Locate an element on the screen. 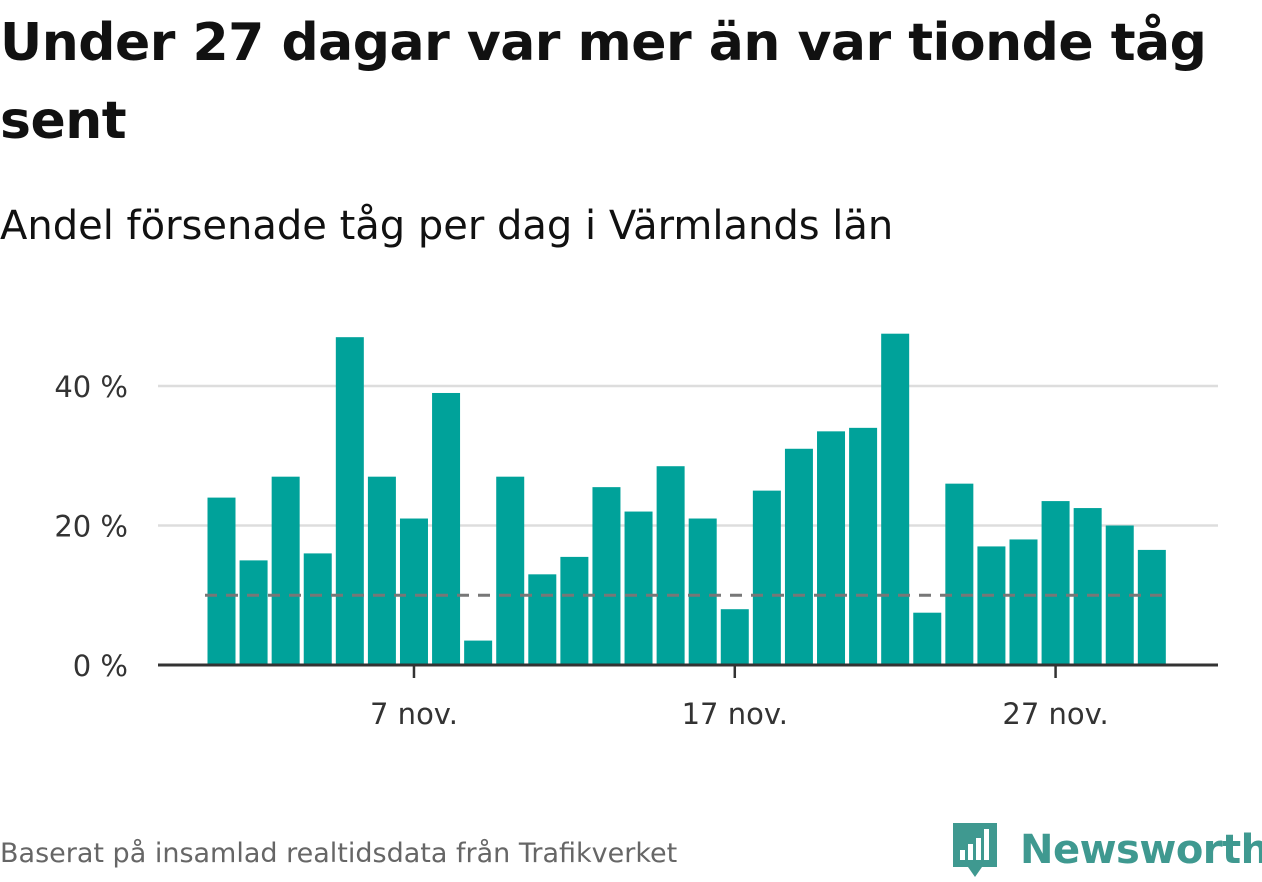 This screenshot has width=1262, height=882. x-axis-labels: 7 nov. 17 nov. 27 nov. is located at coordinates (739, 714).